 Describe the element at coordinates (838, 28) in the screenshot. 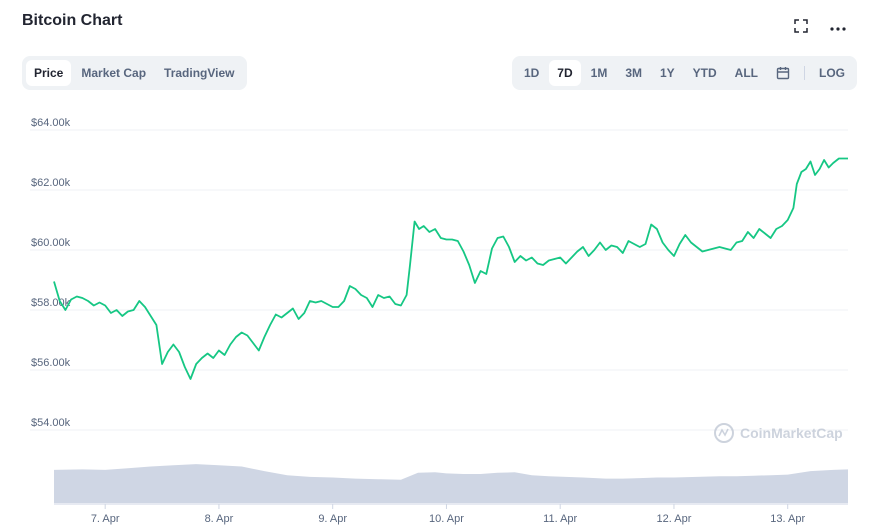

I see `more-icon` at that location.